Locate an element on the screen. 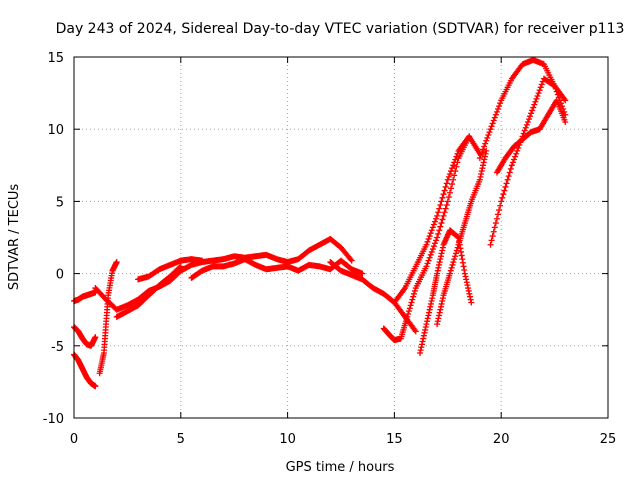 Image resolution: width=640 pixels, height=480 pixels. x-tick-label: 25 is located at coordinates (608, 439).